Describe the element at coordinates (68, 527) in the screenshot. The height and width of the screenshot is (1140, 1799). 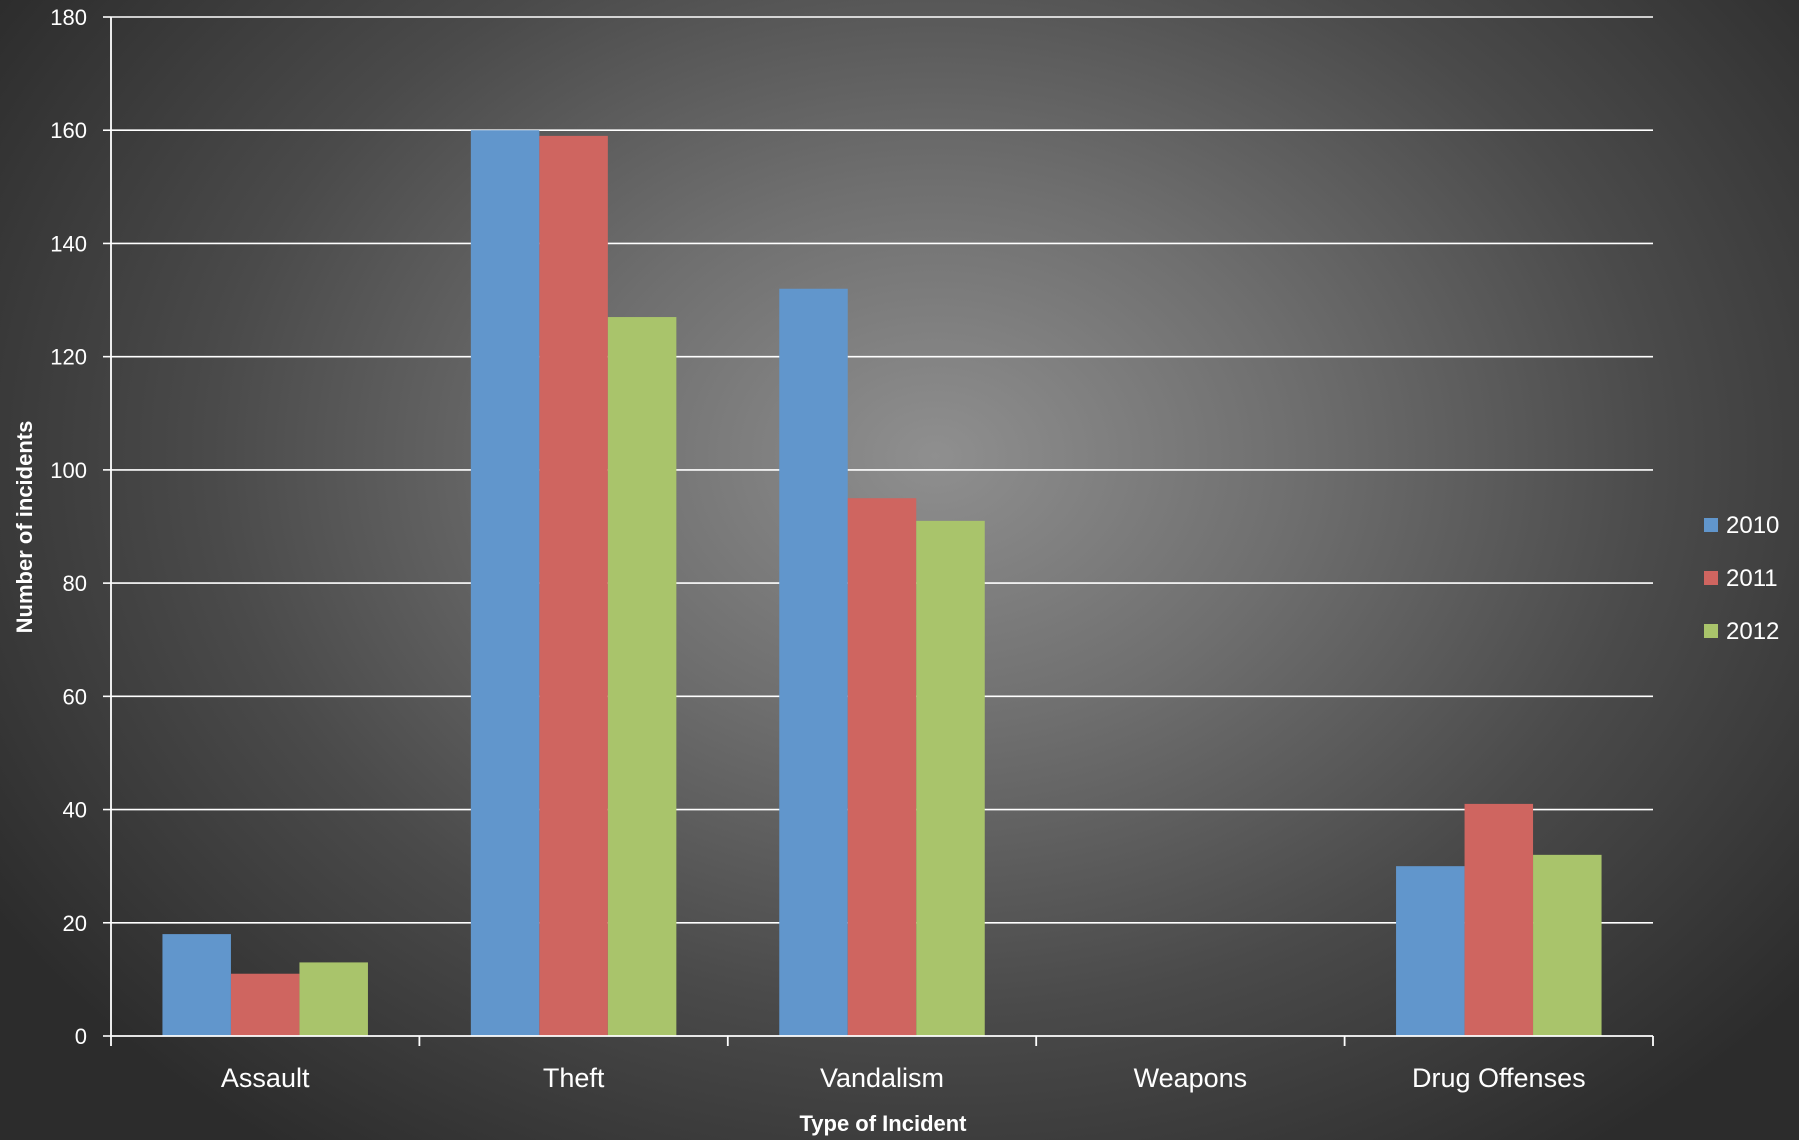
I see `y-tick-labels: 0 20 40 60 80 100 120 140 160 180` at that location.